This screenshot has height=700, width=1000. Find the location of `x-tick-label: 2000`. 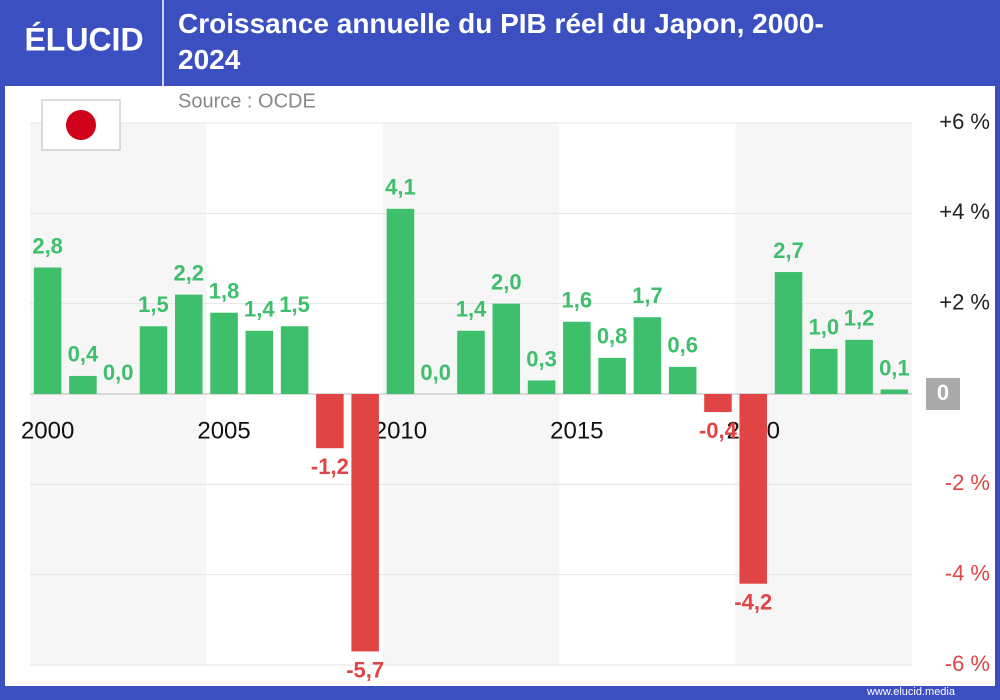

x-tick-label: 2000 is located at coordinates (47, 430).